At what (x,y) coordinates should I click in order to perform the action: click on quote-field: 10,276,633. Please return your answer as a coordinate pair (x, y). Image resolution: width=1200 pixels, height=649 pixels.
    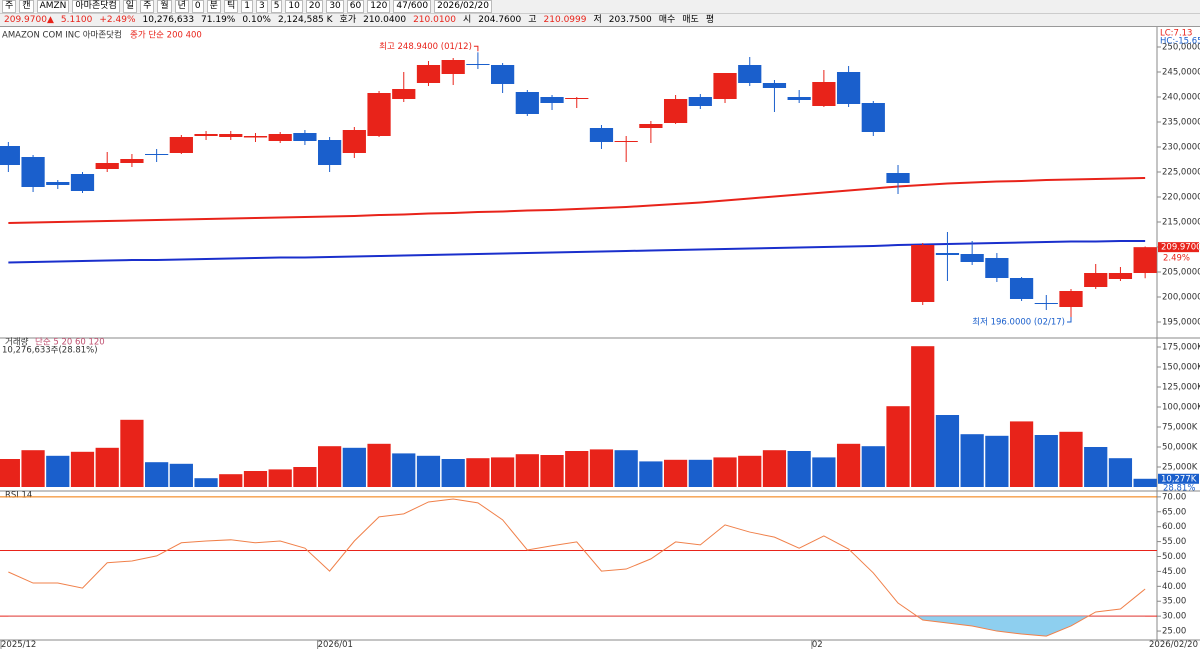
    Looking at the image, I should click on (168, 20).